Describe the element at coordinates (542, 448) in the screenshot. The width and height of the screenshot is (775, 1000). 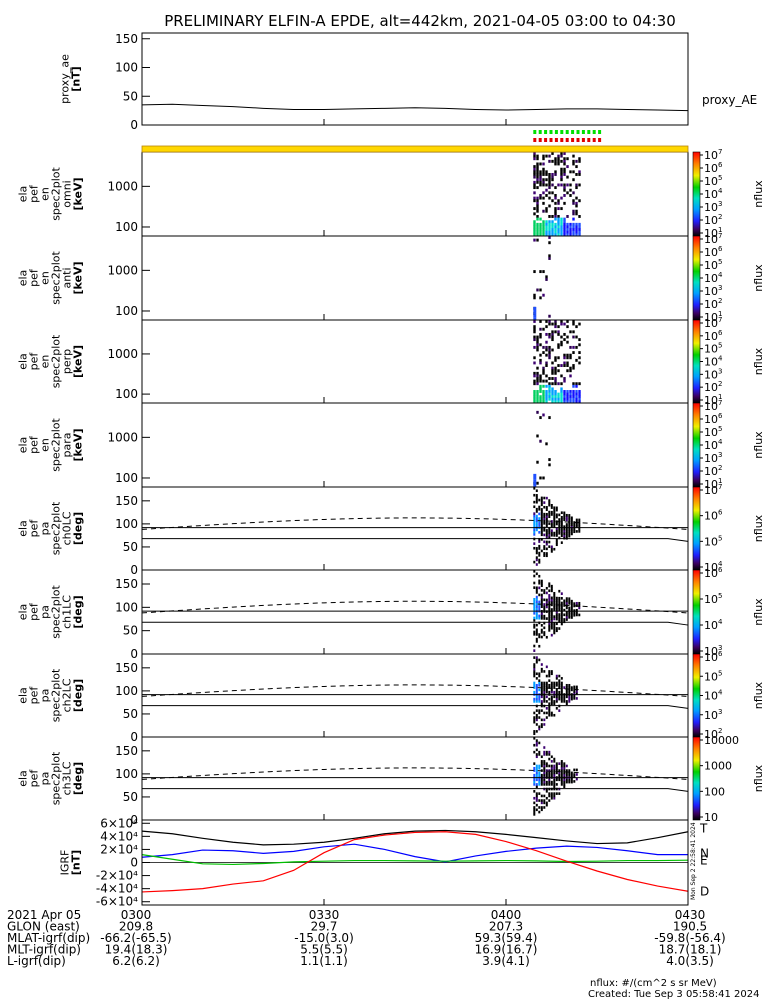
I see `heatmap-cells-para` at that location.